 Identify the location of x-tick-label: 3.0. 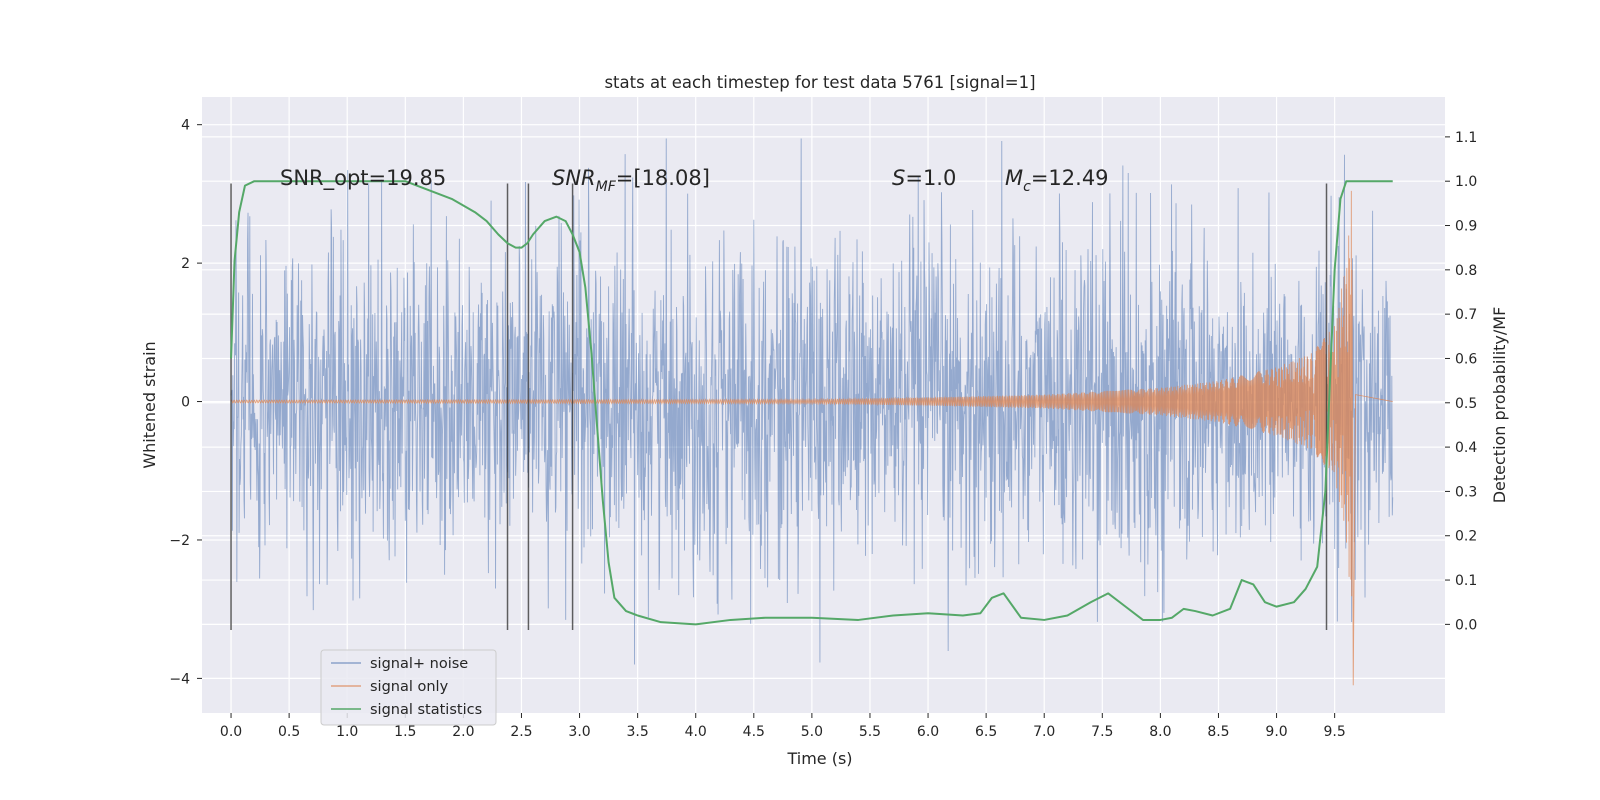
(579, 732).